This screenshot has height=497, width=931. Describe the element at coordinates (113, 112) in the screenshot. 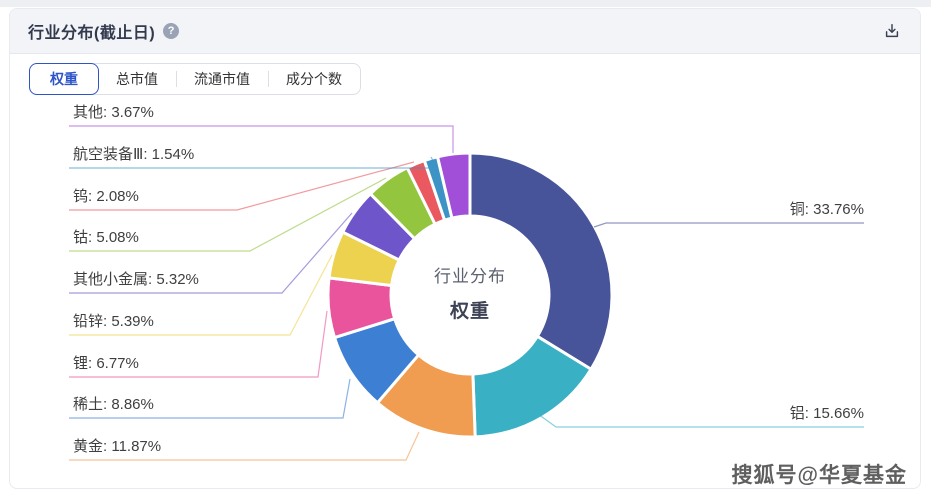

I see `slice-label-10: 其他: 3.67%` at that location.